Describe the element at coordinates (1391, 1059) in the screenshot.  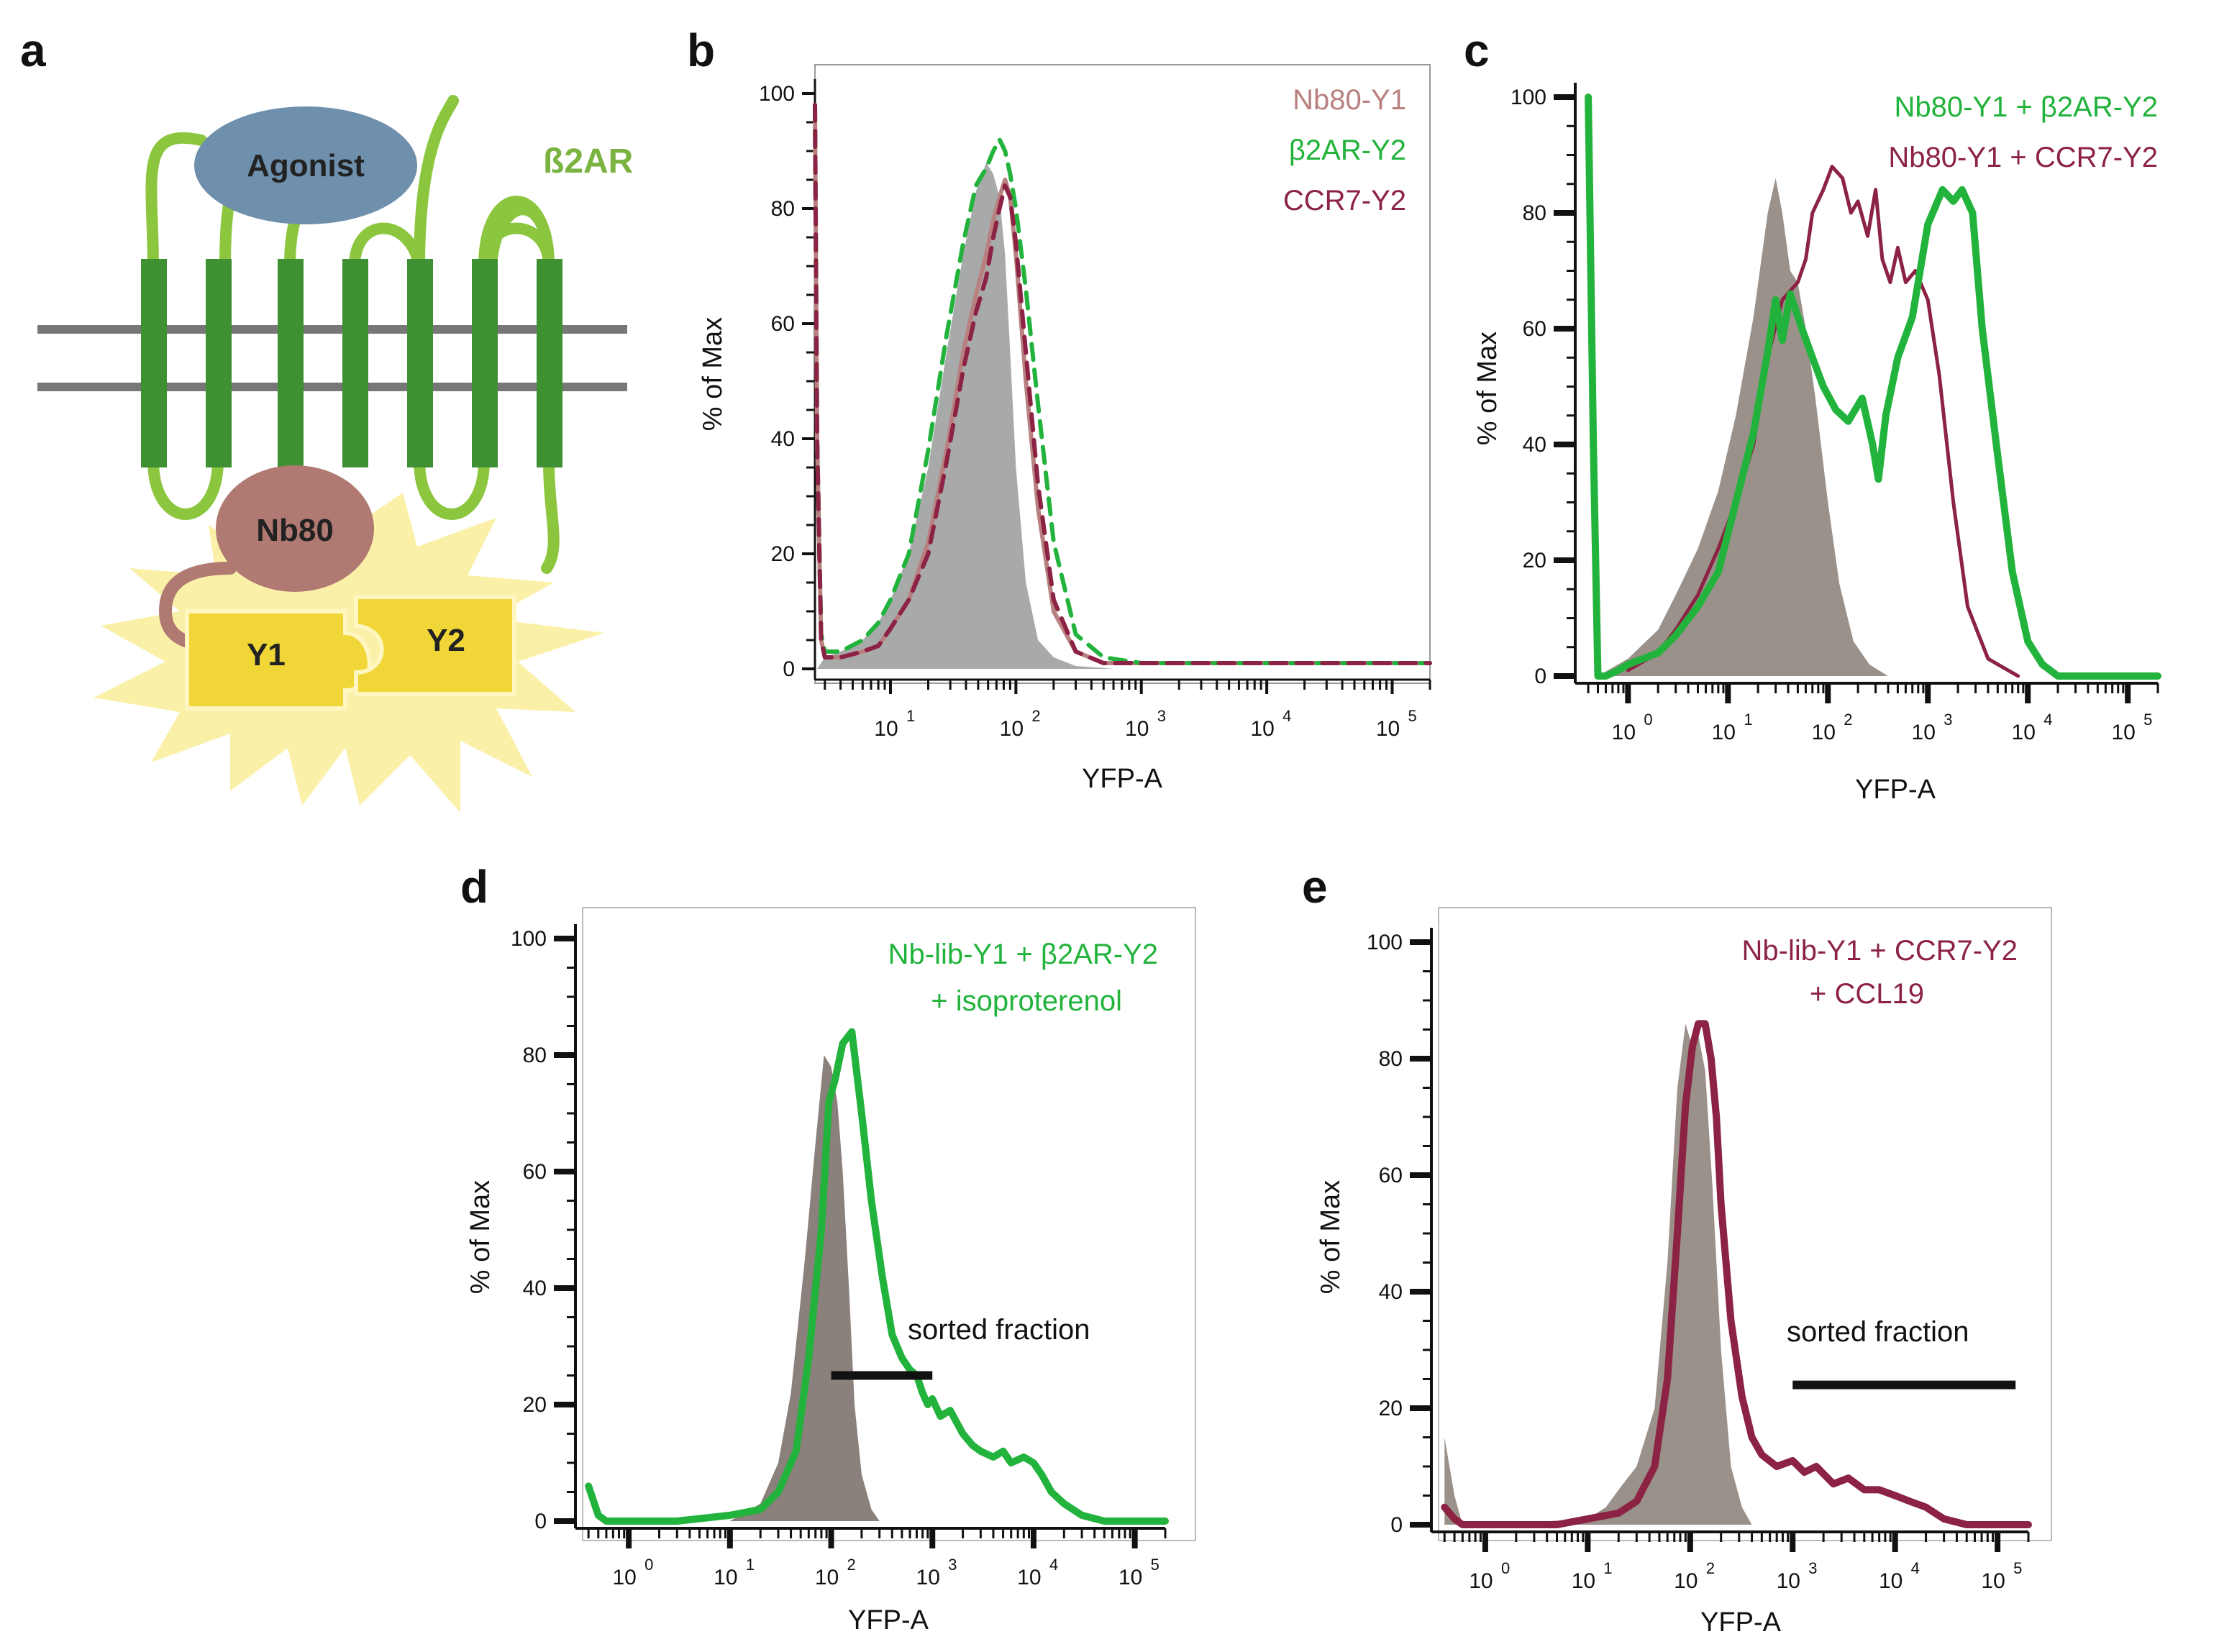
I see `panel-e-ytick-label: 80` at that location.